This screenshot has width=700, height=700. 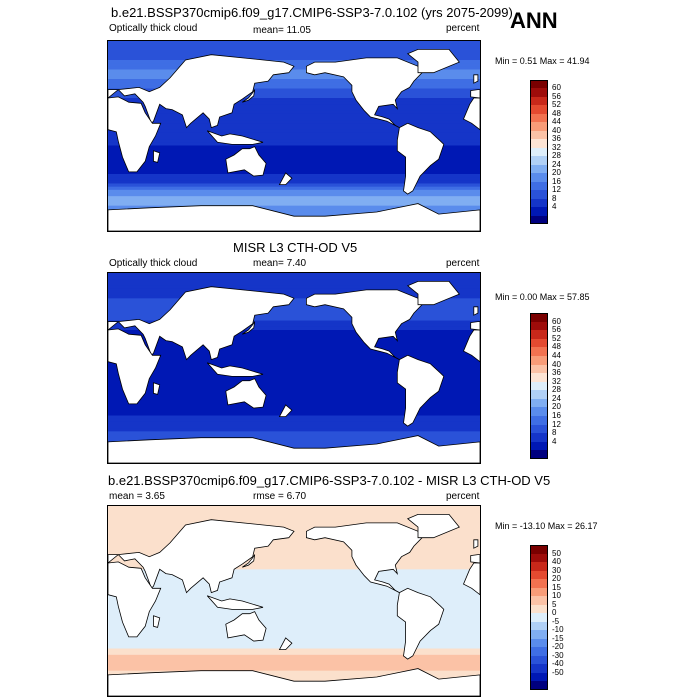 I want to click on panel3-map, so click(x=294, y=601).